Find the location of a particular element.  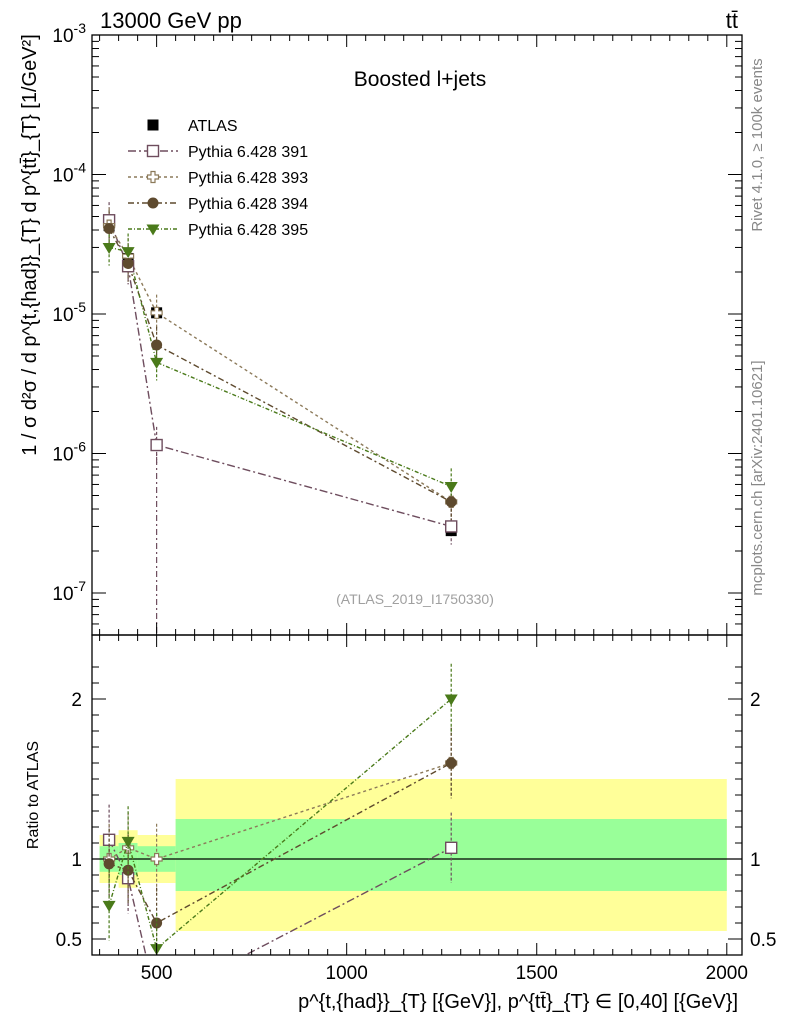

y-tick-label-ratio: 1 is located at coordinates (76, 860).